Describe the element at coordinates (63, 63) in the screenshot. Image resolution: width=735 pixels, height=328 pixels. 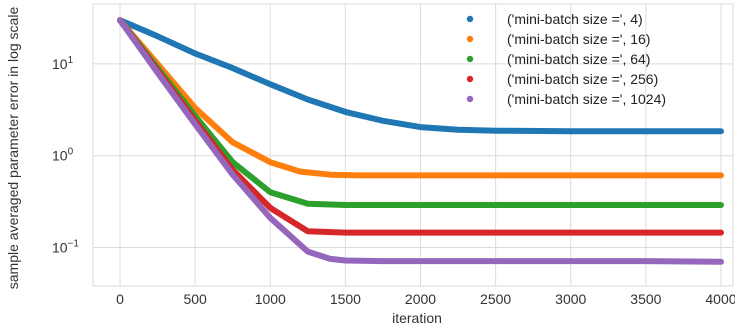
I see `y-tick-label: 101` at that location.